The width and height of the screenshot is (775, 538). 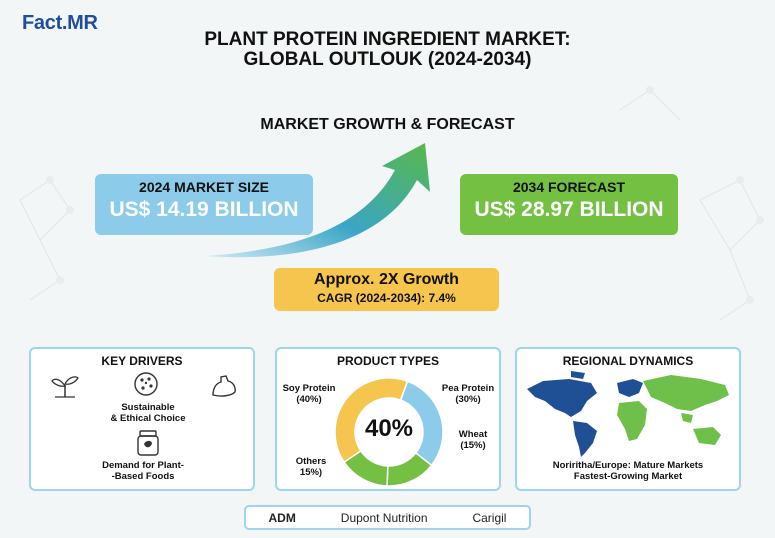 What do you see at coordinates (473, 445) in the screenshot?
I see `label-wheat-line2: (15%)` at bounding box center [473, 445].